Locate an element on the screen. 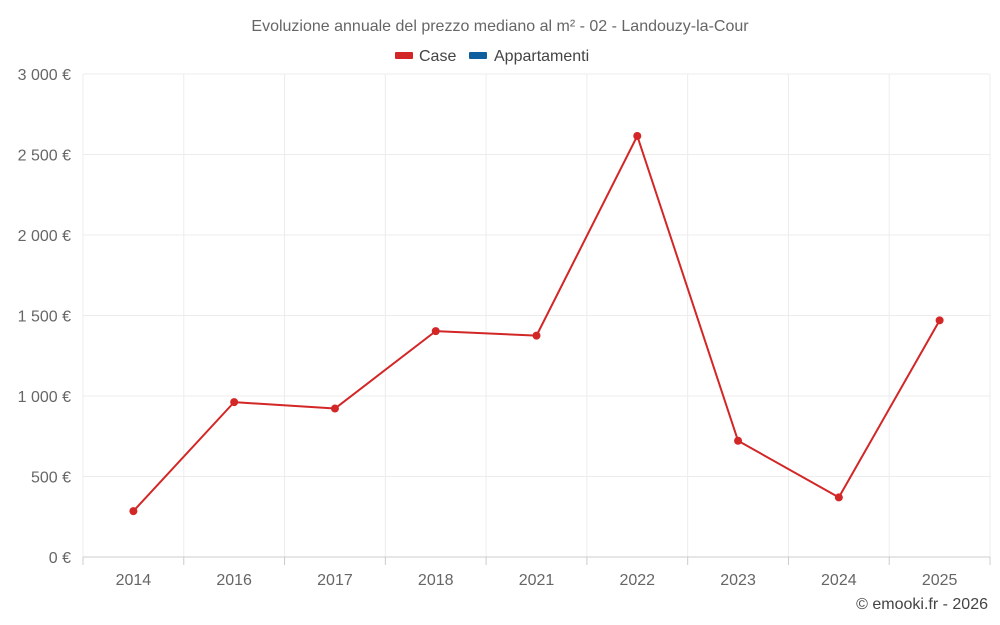 Image resolution: width=1000 pixels, height=625 pixels. legend-item-appartamenti: Appartamenti is located at coordinates (529, 56).